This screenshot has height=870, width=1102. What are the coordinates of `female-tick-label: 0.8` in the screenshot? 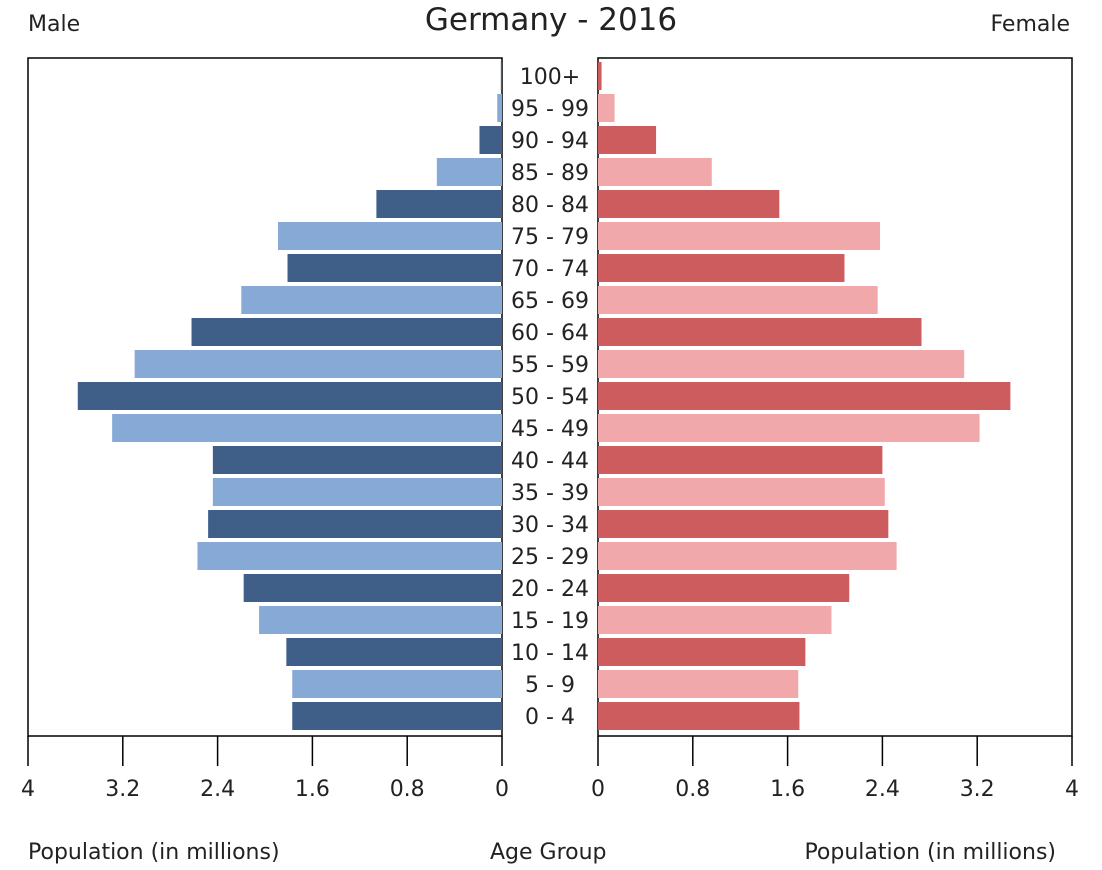 It's located at (692, 789).